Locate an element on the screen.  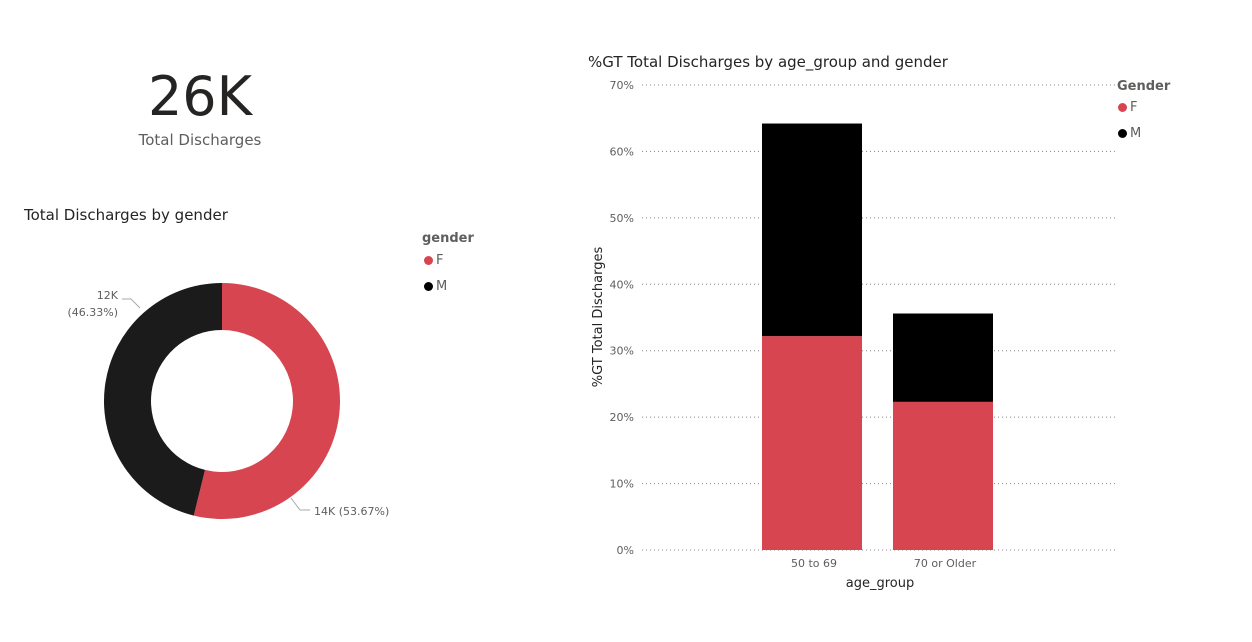
y-tick-label: 70% is located at coordinates (622, 85).